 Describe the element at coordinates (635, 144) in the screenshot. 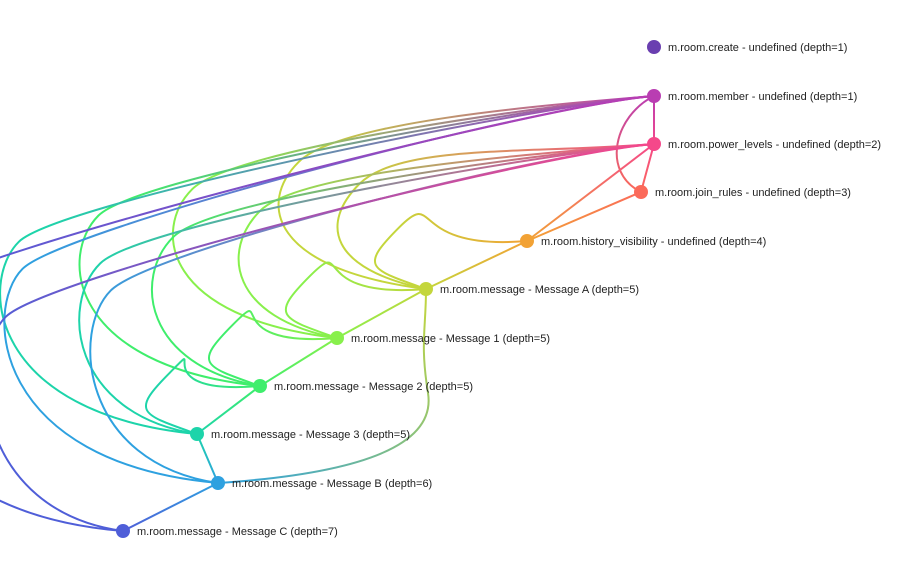

I see `edge-join_rules-to-member` at that location.